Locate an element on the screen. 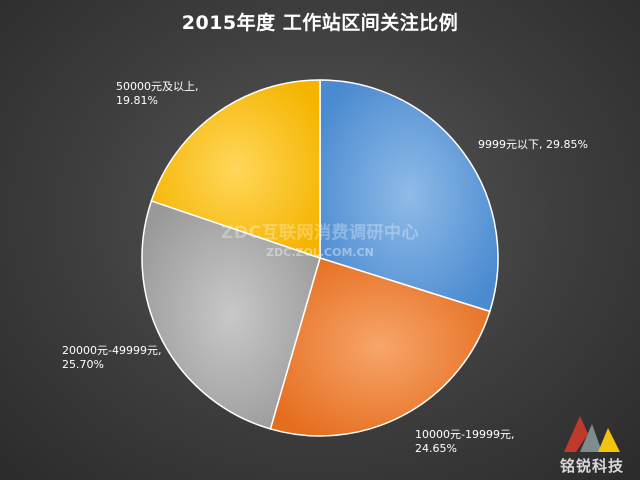 This screenshot has width=640, height=480. logo-text: 铭锐科技 is located at coordinates (592, 466).